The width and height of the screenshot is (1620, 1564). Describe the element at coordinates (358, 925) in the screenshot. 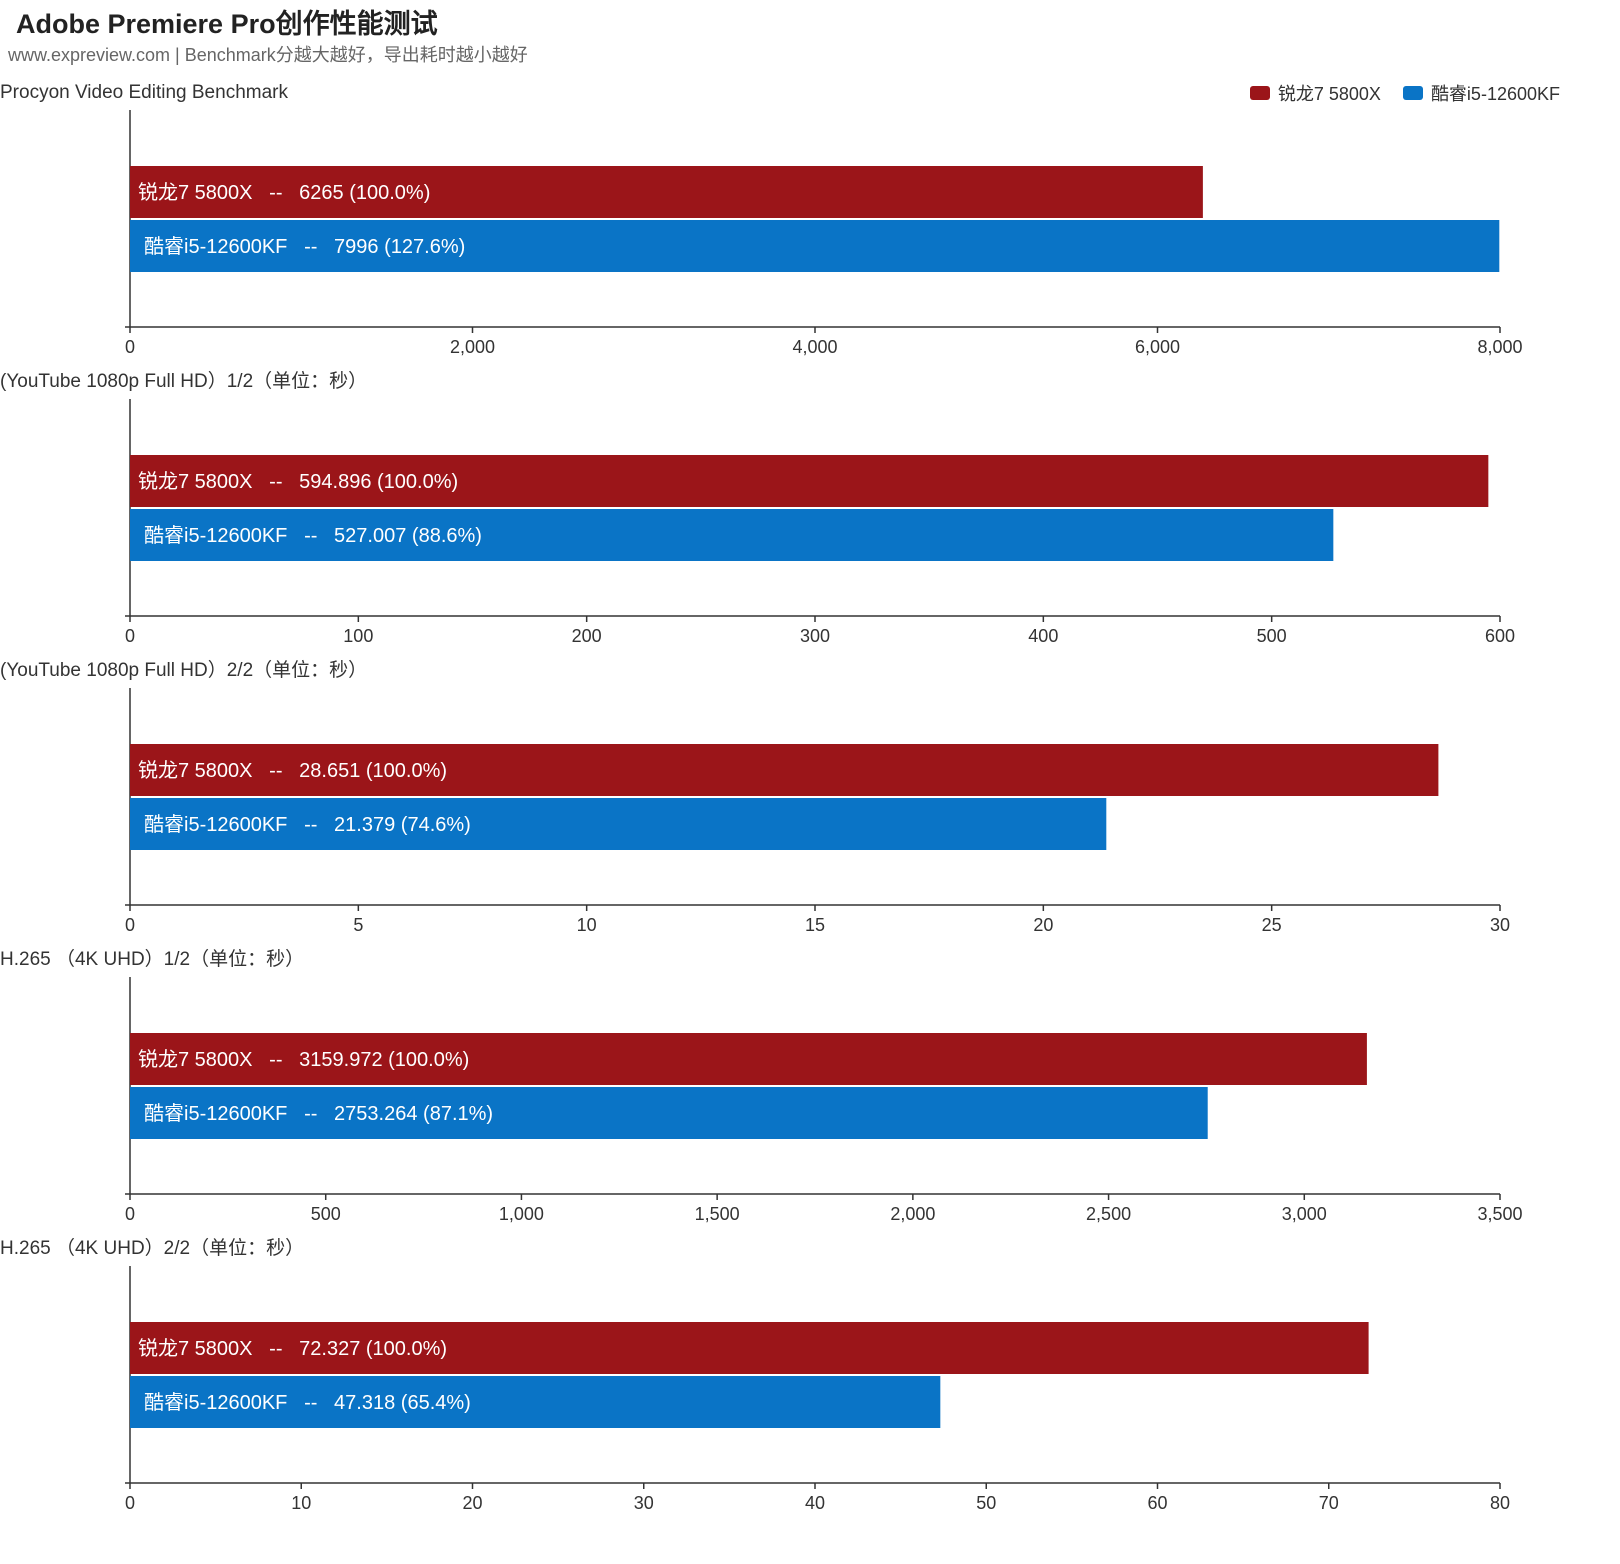

I see `x-tick-label-youtube-2: 5` at that location.